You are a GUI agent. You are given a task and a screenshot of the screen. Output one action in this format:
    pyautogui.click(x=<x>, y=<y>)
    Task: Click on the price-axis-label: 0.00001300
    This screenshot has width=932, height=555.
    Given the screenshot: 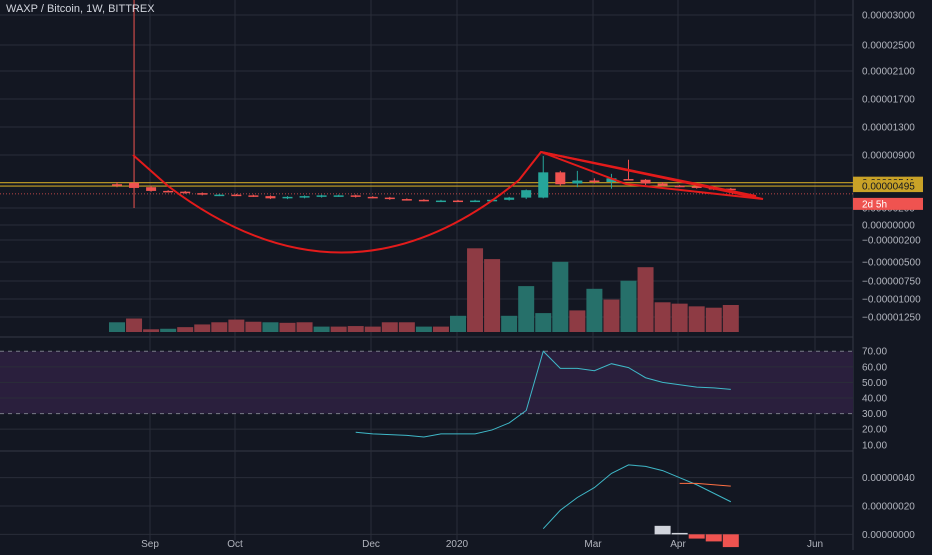 What is the action you would take?
    pyautogui.click(x=888, y=128)
    